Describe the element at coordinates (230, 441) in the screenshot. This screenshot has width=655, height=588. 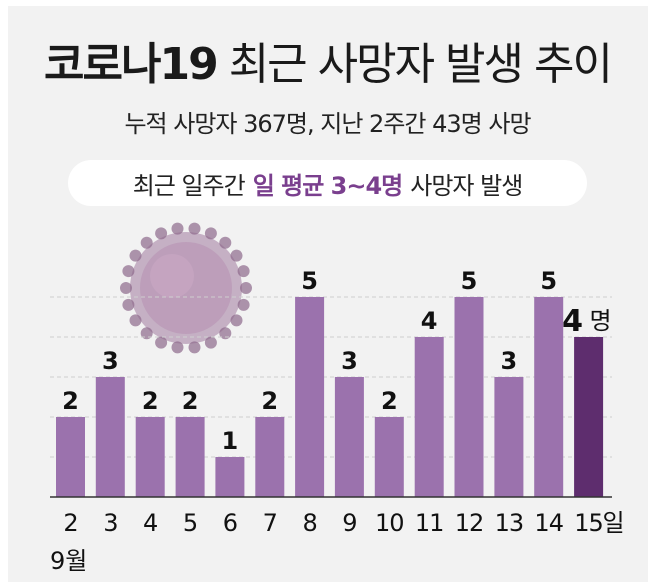
I see `bar-value-label: 1` at that location.